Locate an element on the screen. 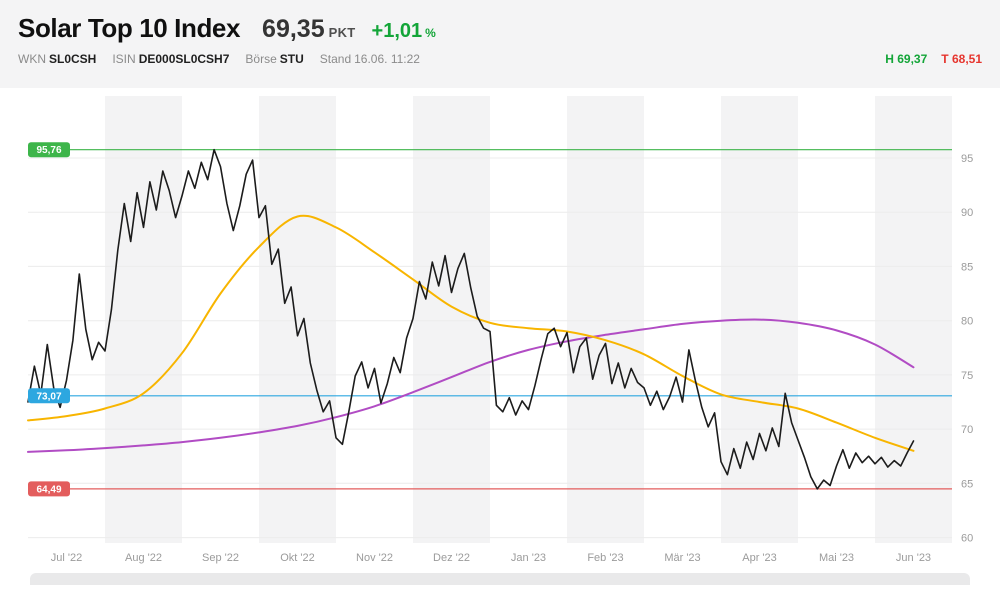 This screenshot has width=1000, height=590. price-change: +1,01 is located at coordinates (397, 31).